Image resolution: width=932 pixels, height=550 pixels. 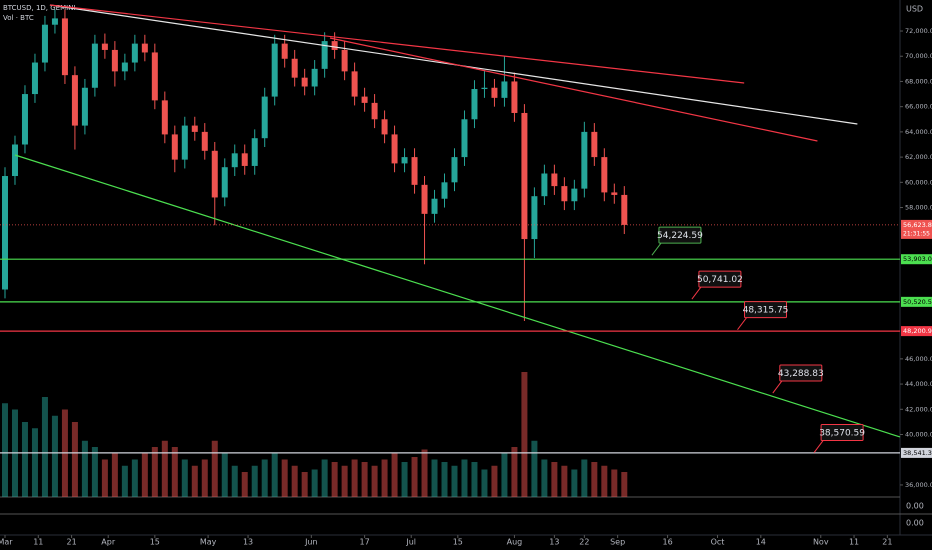 I want to click on y-tick-label: 62,000.00, so click(x=918, y=157).